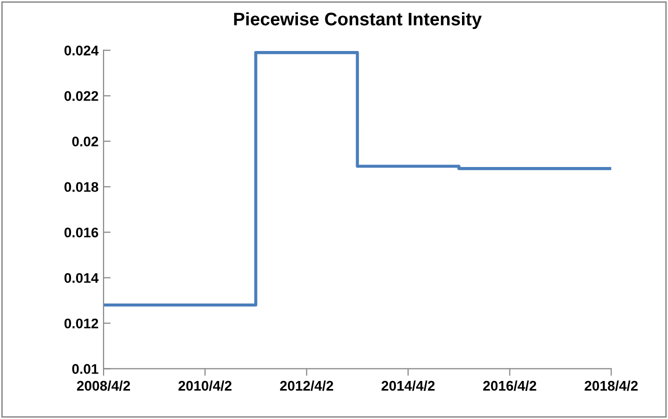 This screenshot has width=668, height=419. What do you see at coordinates (611, 385) in the screenshot?
I see `x-tick-label: 2018/4/2` at bounding box center [611, 385].